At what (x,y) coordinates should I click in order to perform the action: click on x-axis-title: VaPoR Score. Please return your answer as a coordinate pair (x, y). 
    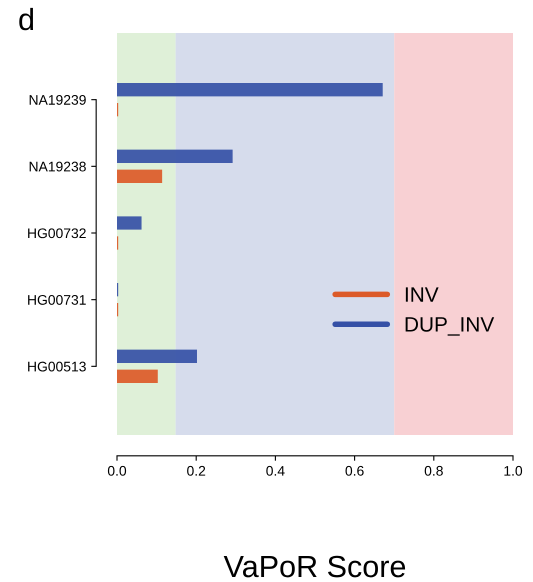
    Looking at the image, I should click on (315, 567).